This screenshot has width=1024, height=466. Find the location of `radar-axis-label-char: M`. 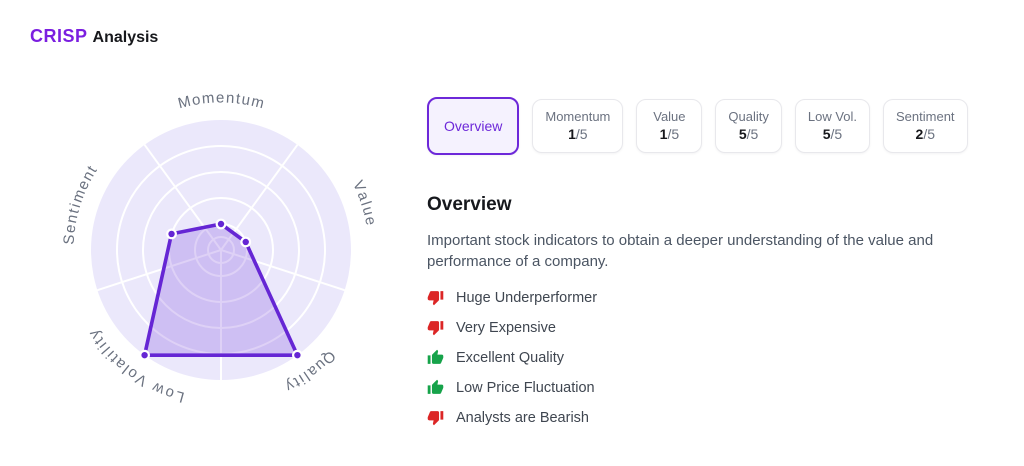

radar-axis-label-char: M is located at coordinates (184, 103).